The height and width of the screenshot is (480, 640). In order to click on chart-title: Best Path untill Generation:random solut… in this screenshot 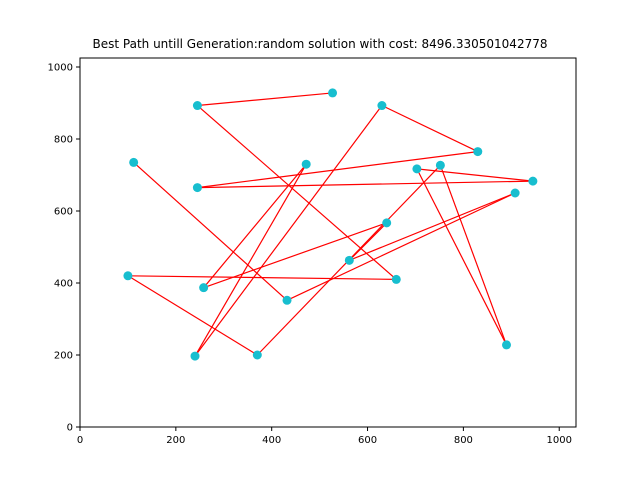, I will do `click(320, 44)`.